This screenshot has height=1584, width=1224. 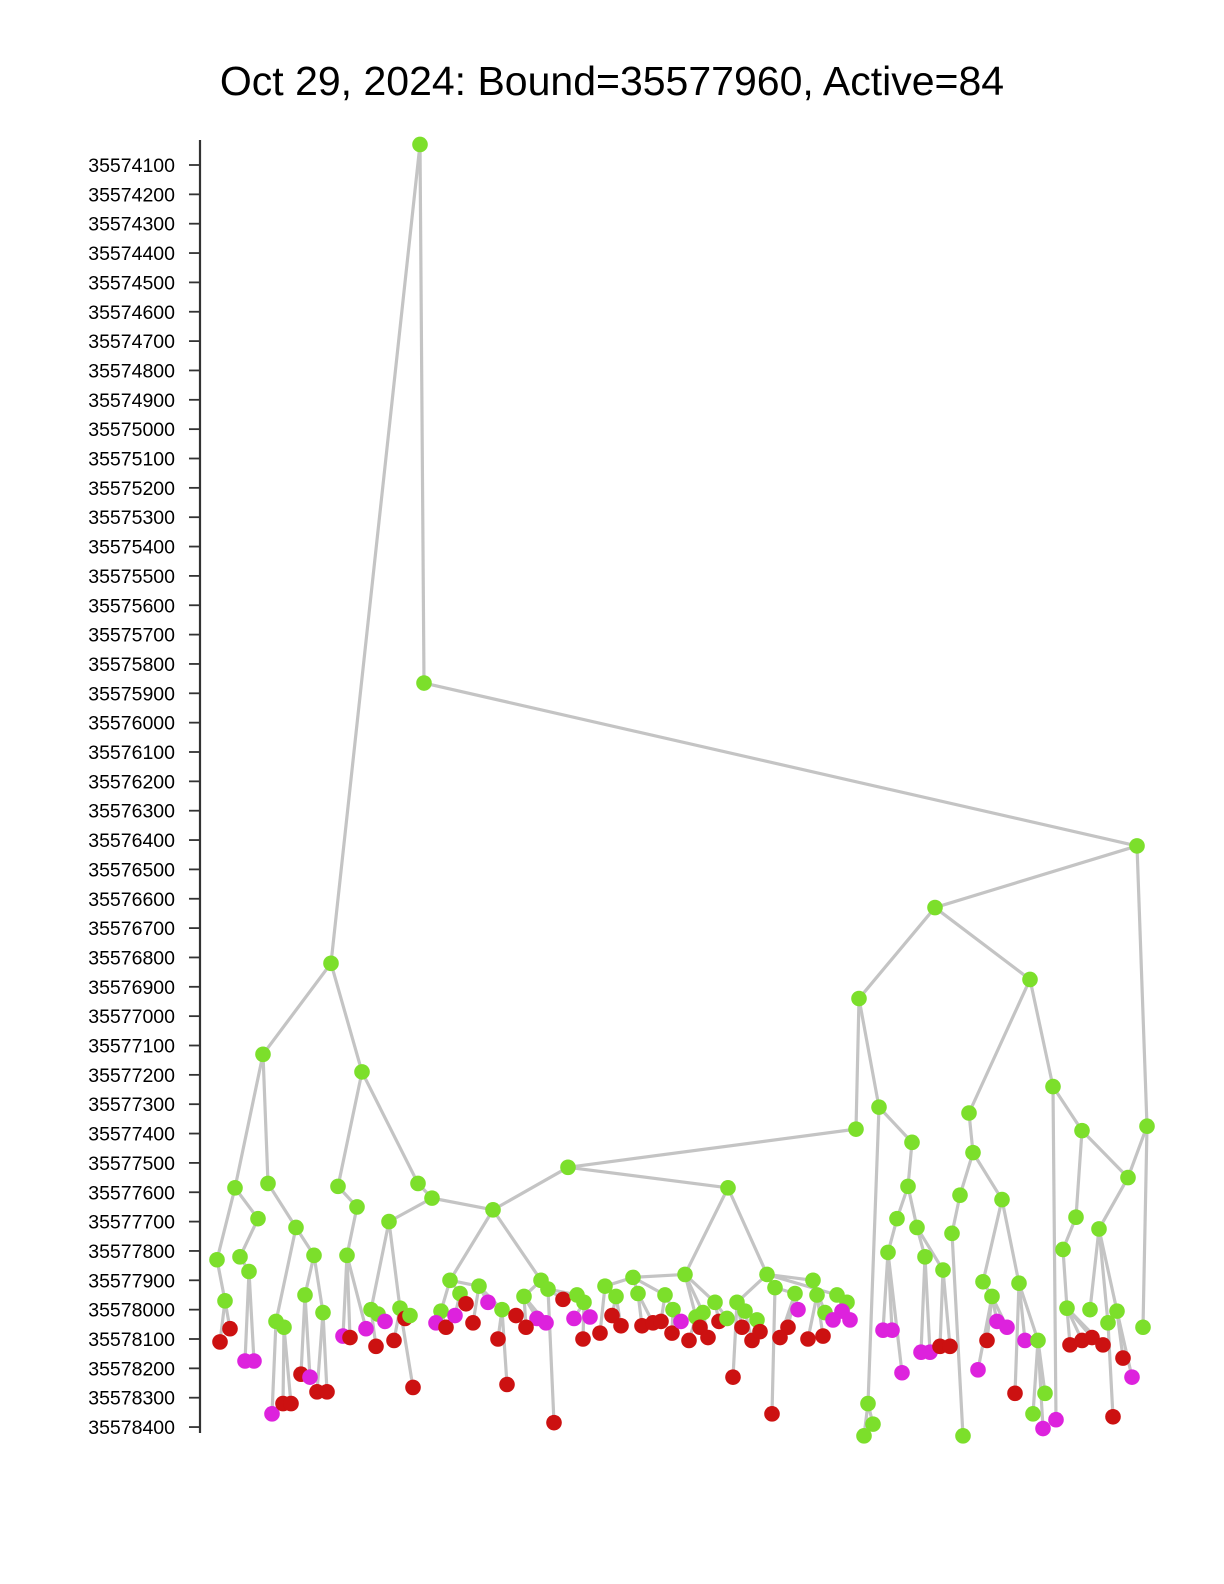 I want to click on y-axis-tick-label: 35576400, so click(x=131, y=841).